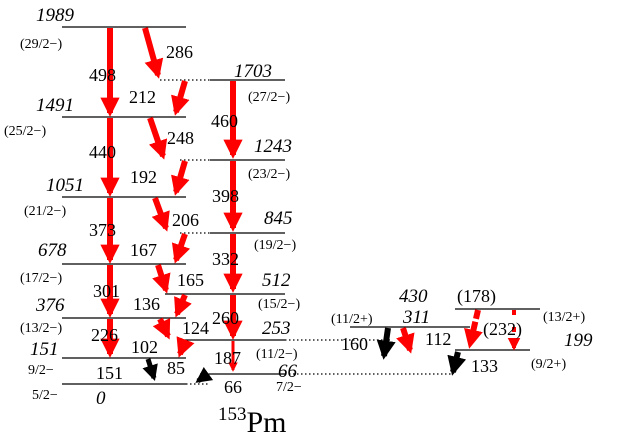  What do you see at coordinates (354, 344) in the screenshot?
I see `transition-energy-label: 160` at bounding box center [354, 344].